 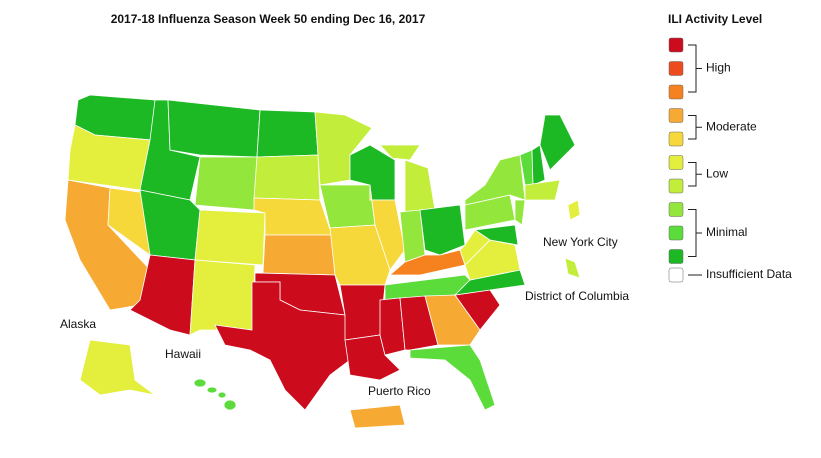 What do you see at coordinates (717, 173) in the screenshot?
I see `legend-label: Low` at bounding box center [717, 173].